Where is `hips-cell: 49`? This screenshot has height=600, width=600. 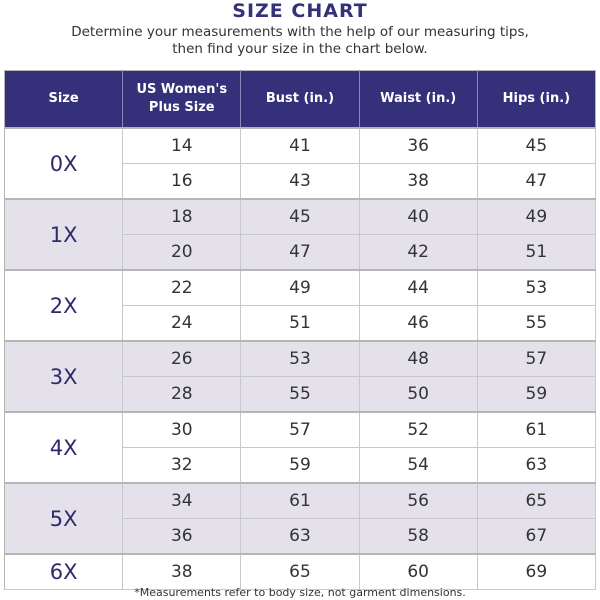 hips-cell: 49 is located at coordinates (536, 216).